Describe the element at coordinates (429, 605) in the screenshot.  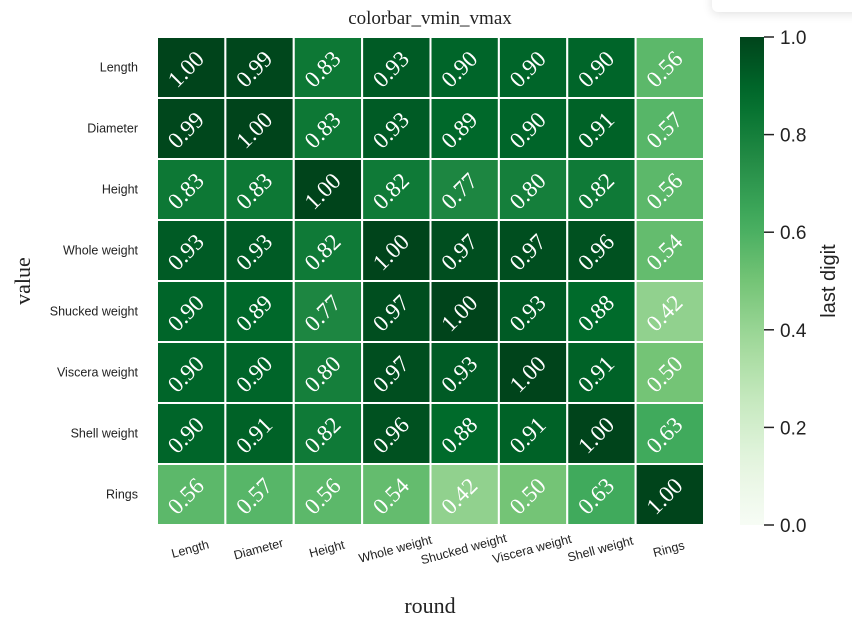
I see `x-axis-label: round` at that location.